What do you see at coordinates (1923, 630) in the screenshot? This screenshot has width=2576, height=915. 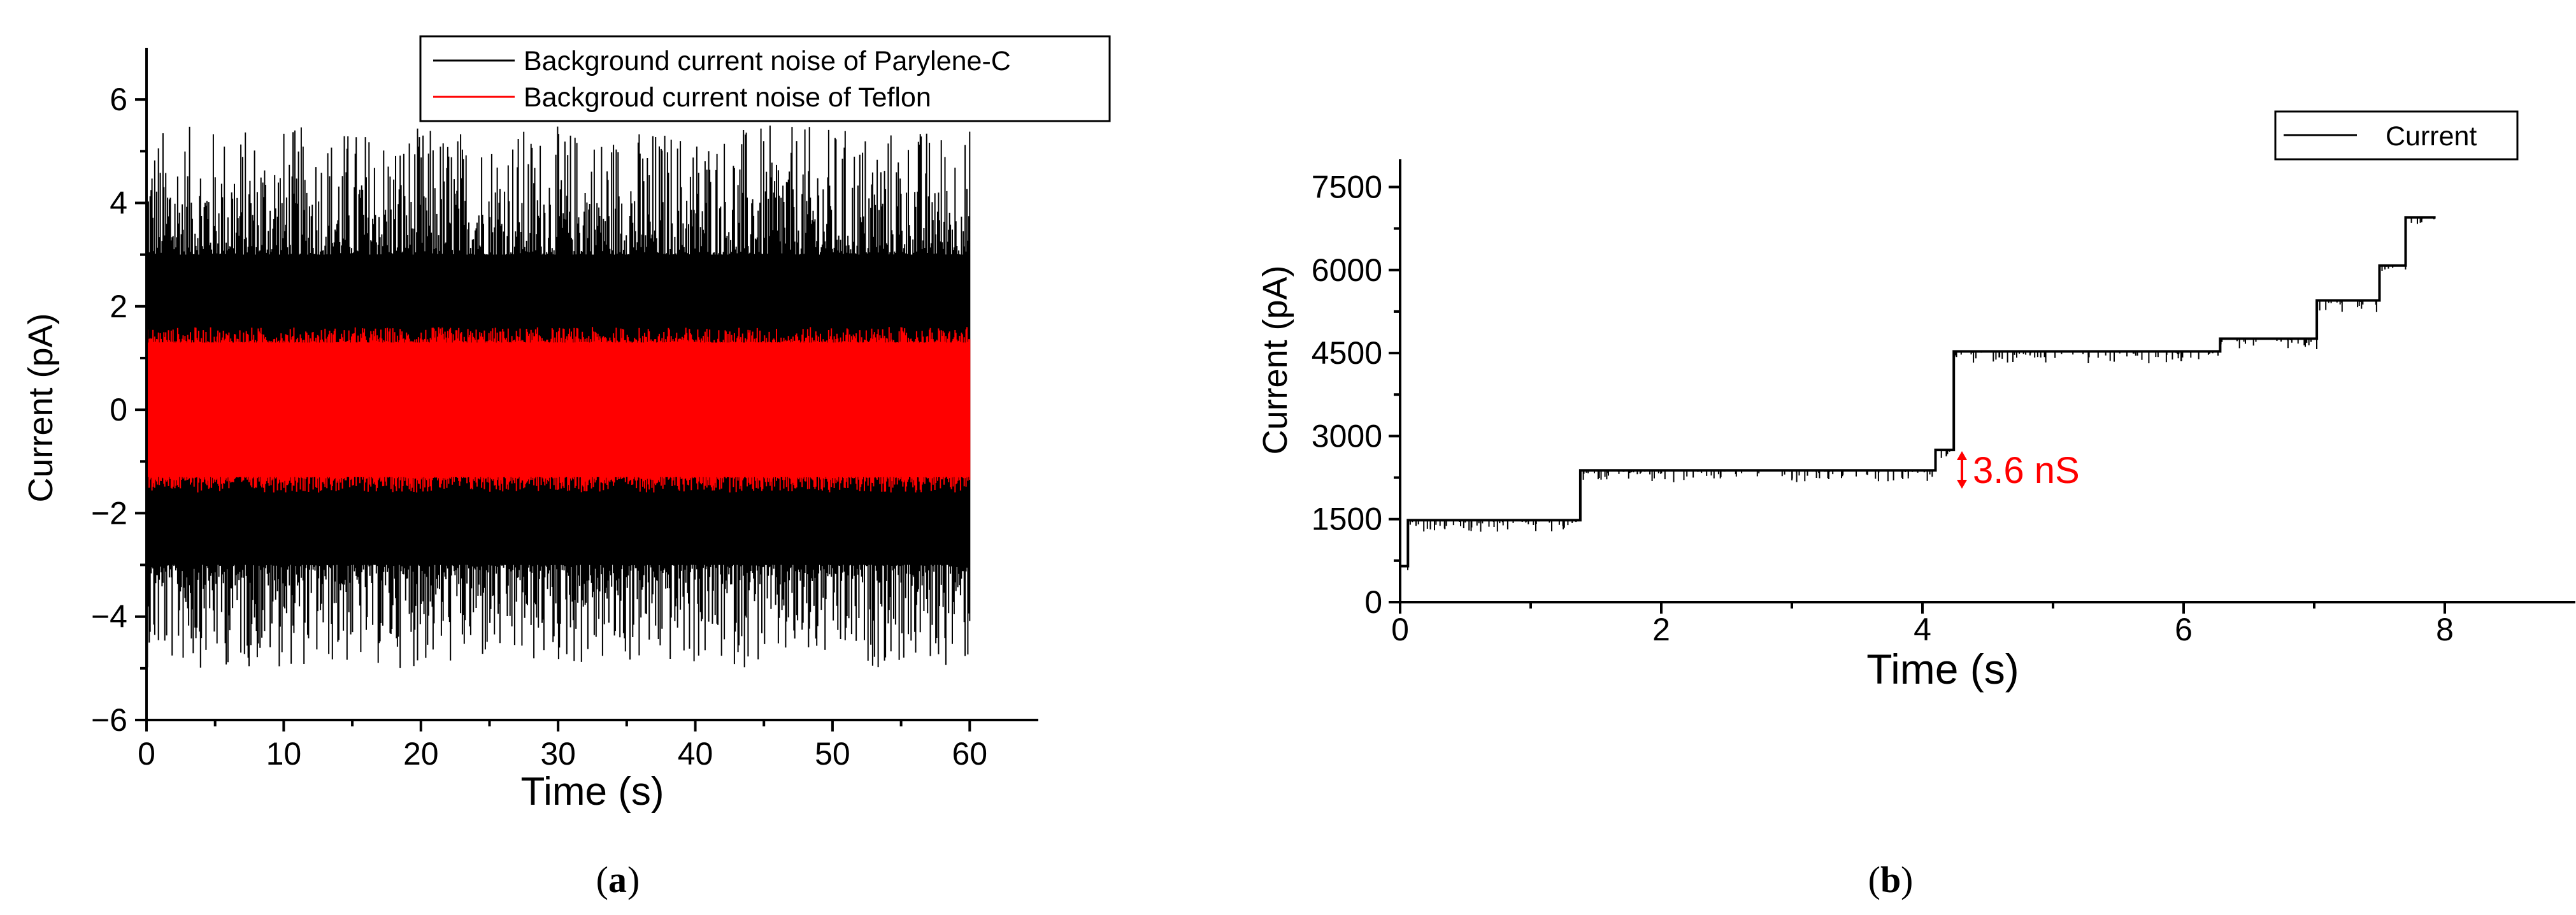 I see `chart-b-x-tick-label: 4` at bounding box center [1923, 630].